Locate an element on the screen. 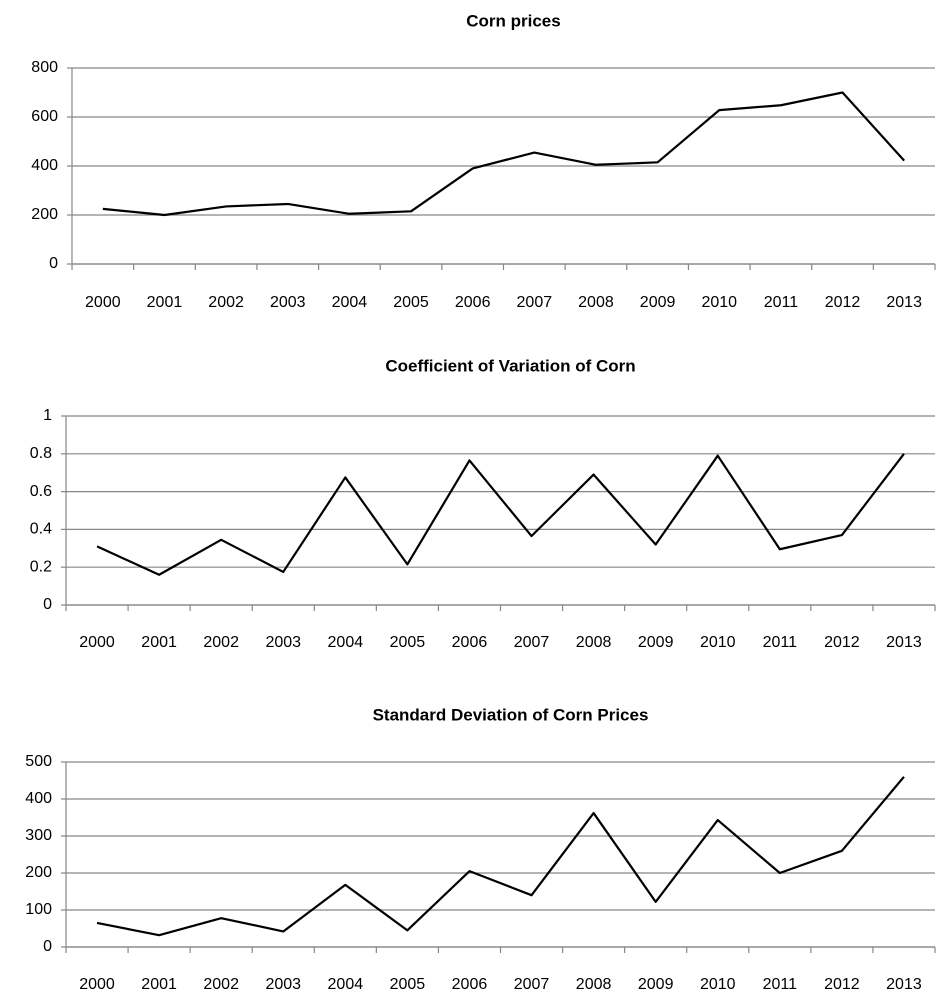 The image size is (939, 999). y-tick-label: 500 is located at coordinates (38, 761).